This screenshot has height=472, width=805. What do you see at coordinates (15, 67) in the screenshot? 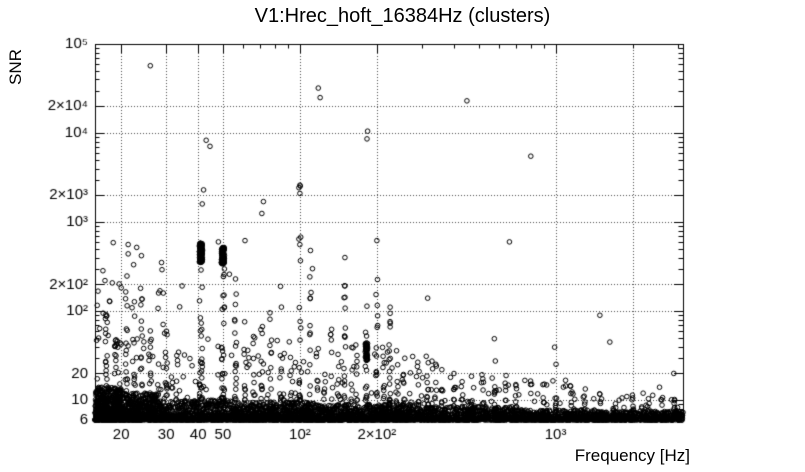
I see `y-axis-label: SNR` at bounding box center [15, 67].